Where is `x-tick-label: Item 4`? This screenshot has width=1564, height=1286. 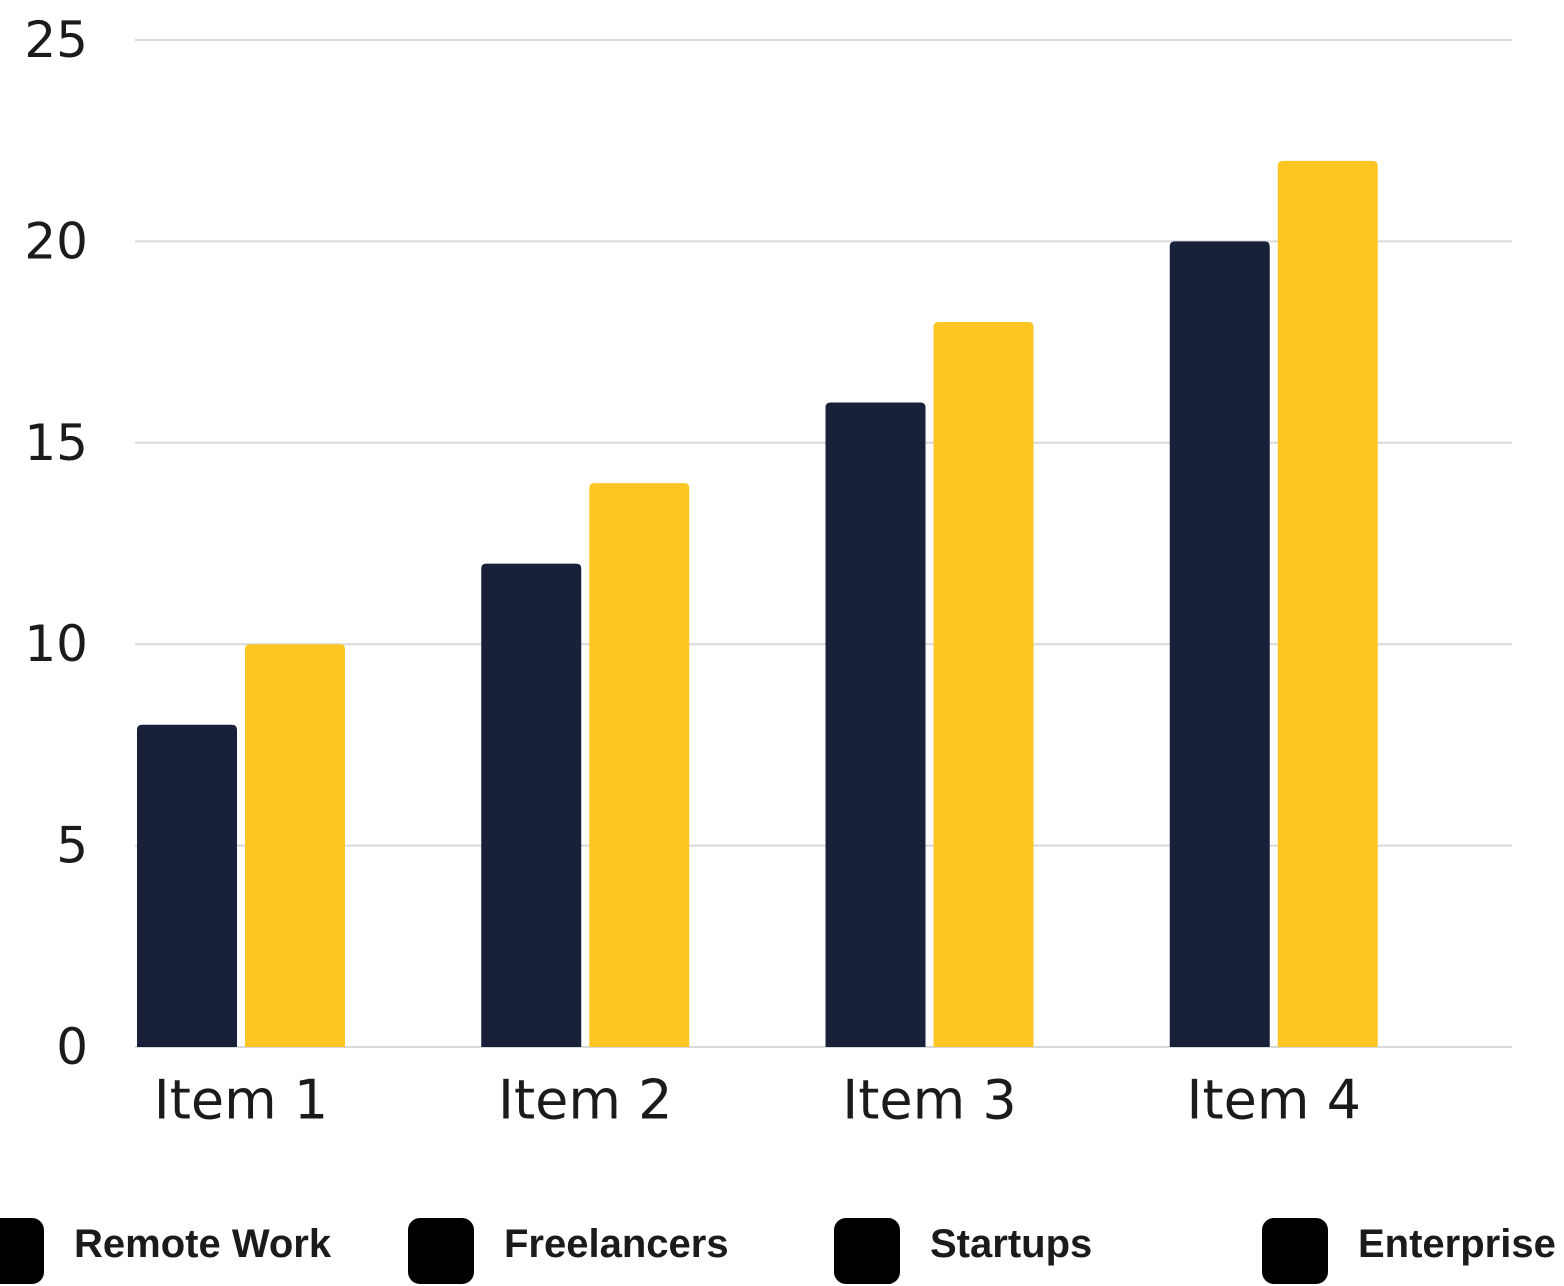 x-tick-label: Item 4 is located at coordinates (1274, 1100).